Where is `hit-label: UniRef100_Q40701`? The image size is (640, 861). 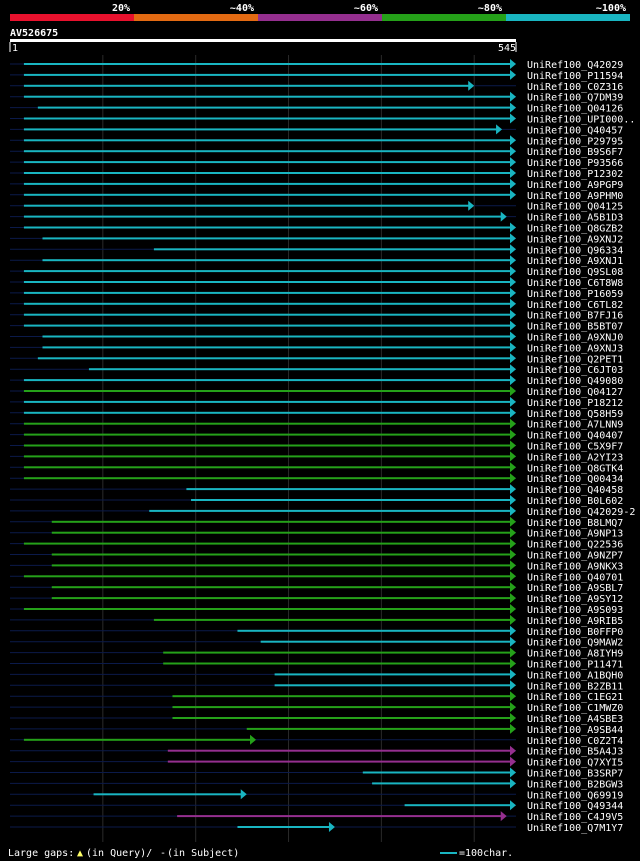
hit-label: UniRef100_Q40701 is located at coordinates (575, 577).